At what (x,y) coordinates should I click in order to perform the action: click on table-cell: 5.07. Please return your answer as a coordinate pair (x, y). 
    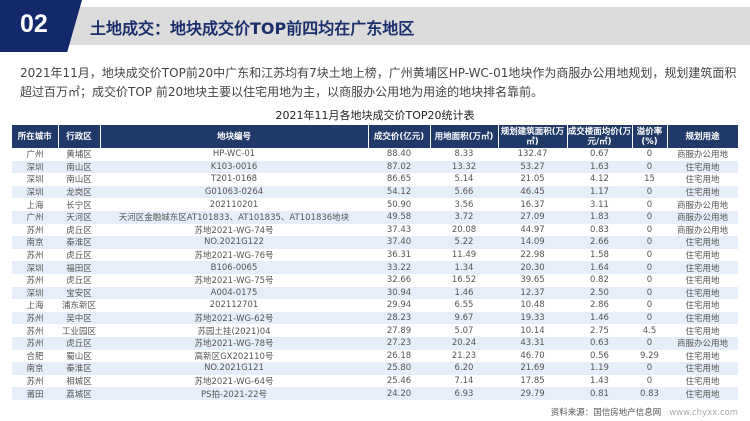
    Looking at the image, I should click on (464, 330).